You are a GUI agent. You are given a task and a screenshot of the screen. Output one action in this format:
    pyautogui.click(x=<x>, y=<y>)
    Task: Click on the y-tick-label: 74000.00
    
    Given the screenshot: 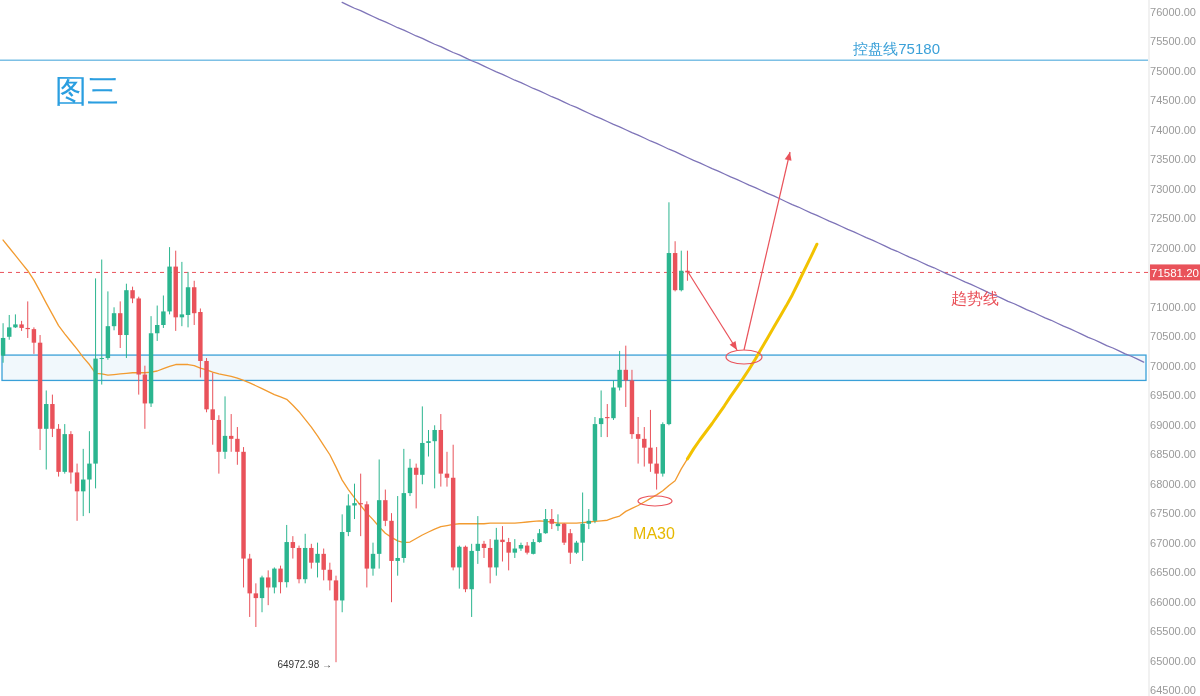 What is the action you would take?
    pyautogui.click(x=1173, y=129)
    